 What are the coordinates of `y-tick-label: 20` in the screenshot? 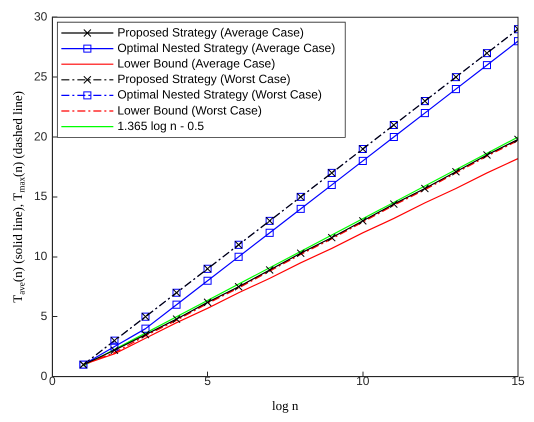 It's located at (41, 136).